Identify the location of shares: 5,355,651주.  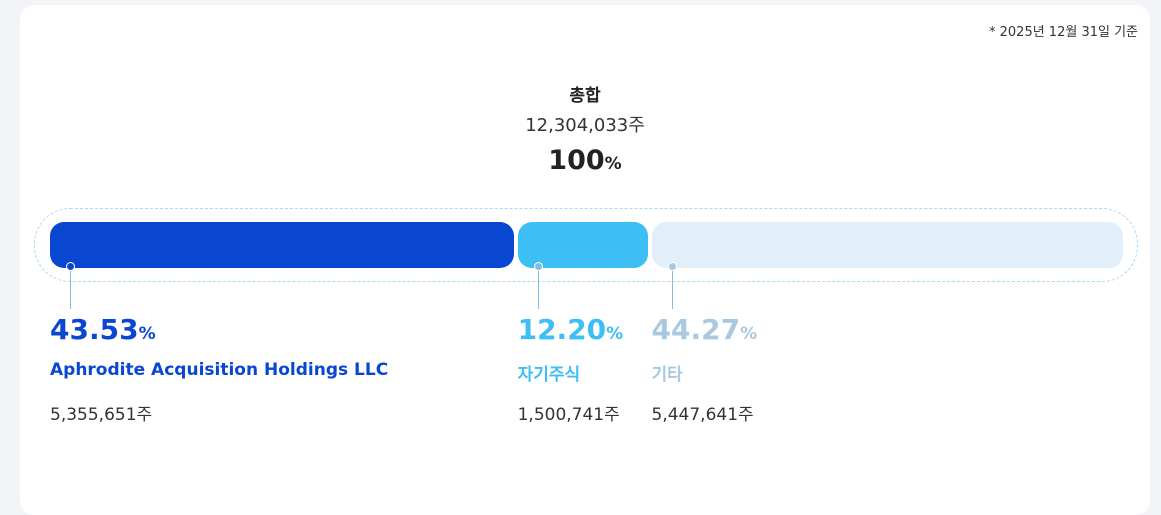
(101, 415).